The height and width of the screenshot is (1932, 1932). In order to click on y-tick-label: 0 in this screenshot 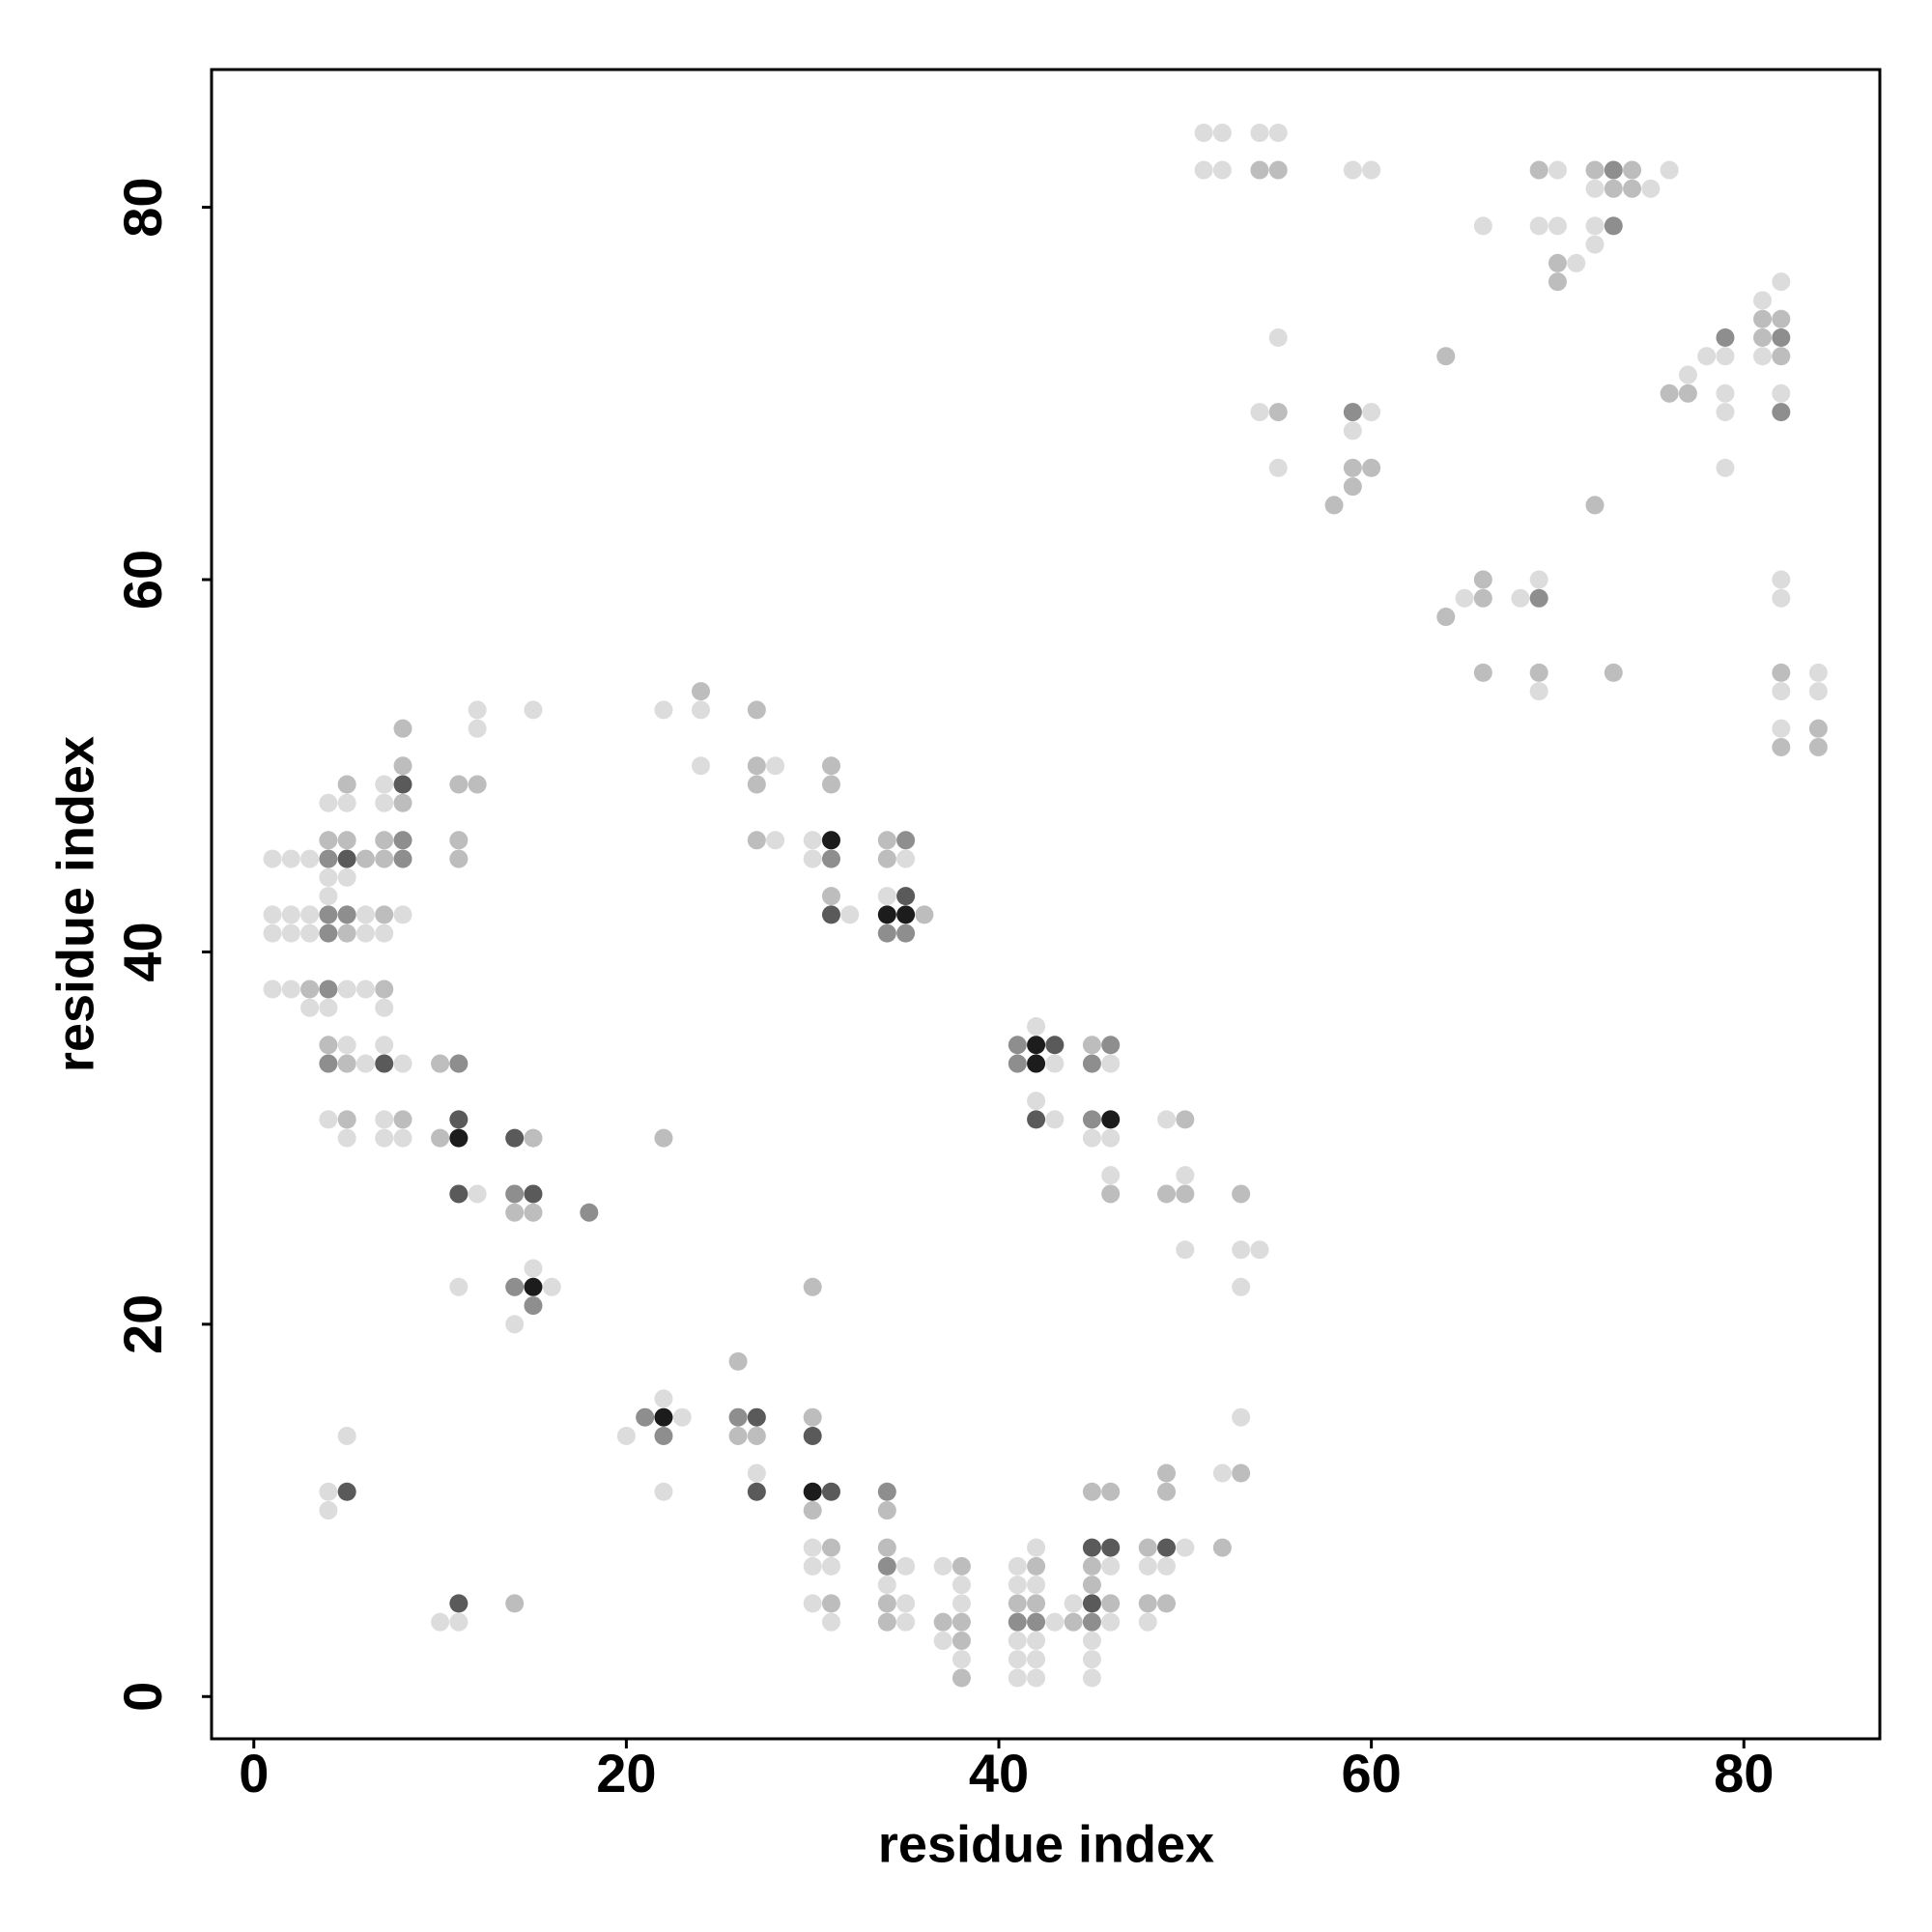, I will do `click(142, 1697)`.